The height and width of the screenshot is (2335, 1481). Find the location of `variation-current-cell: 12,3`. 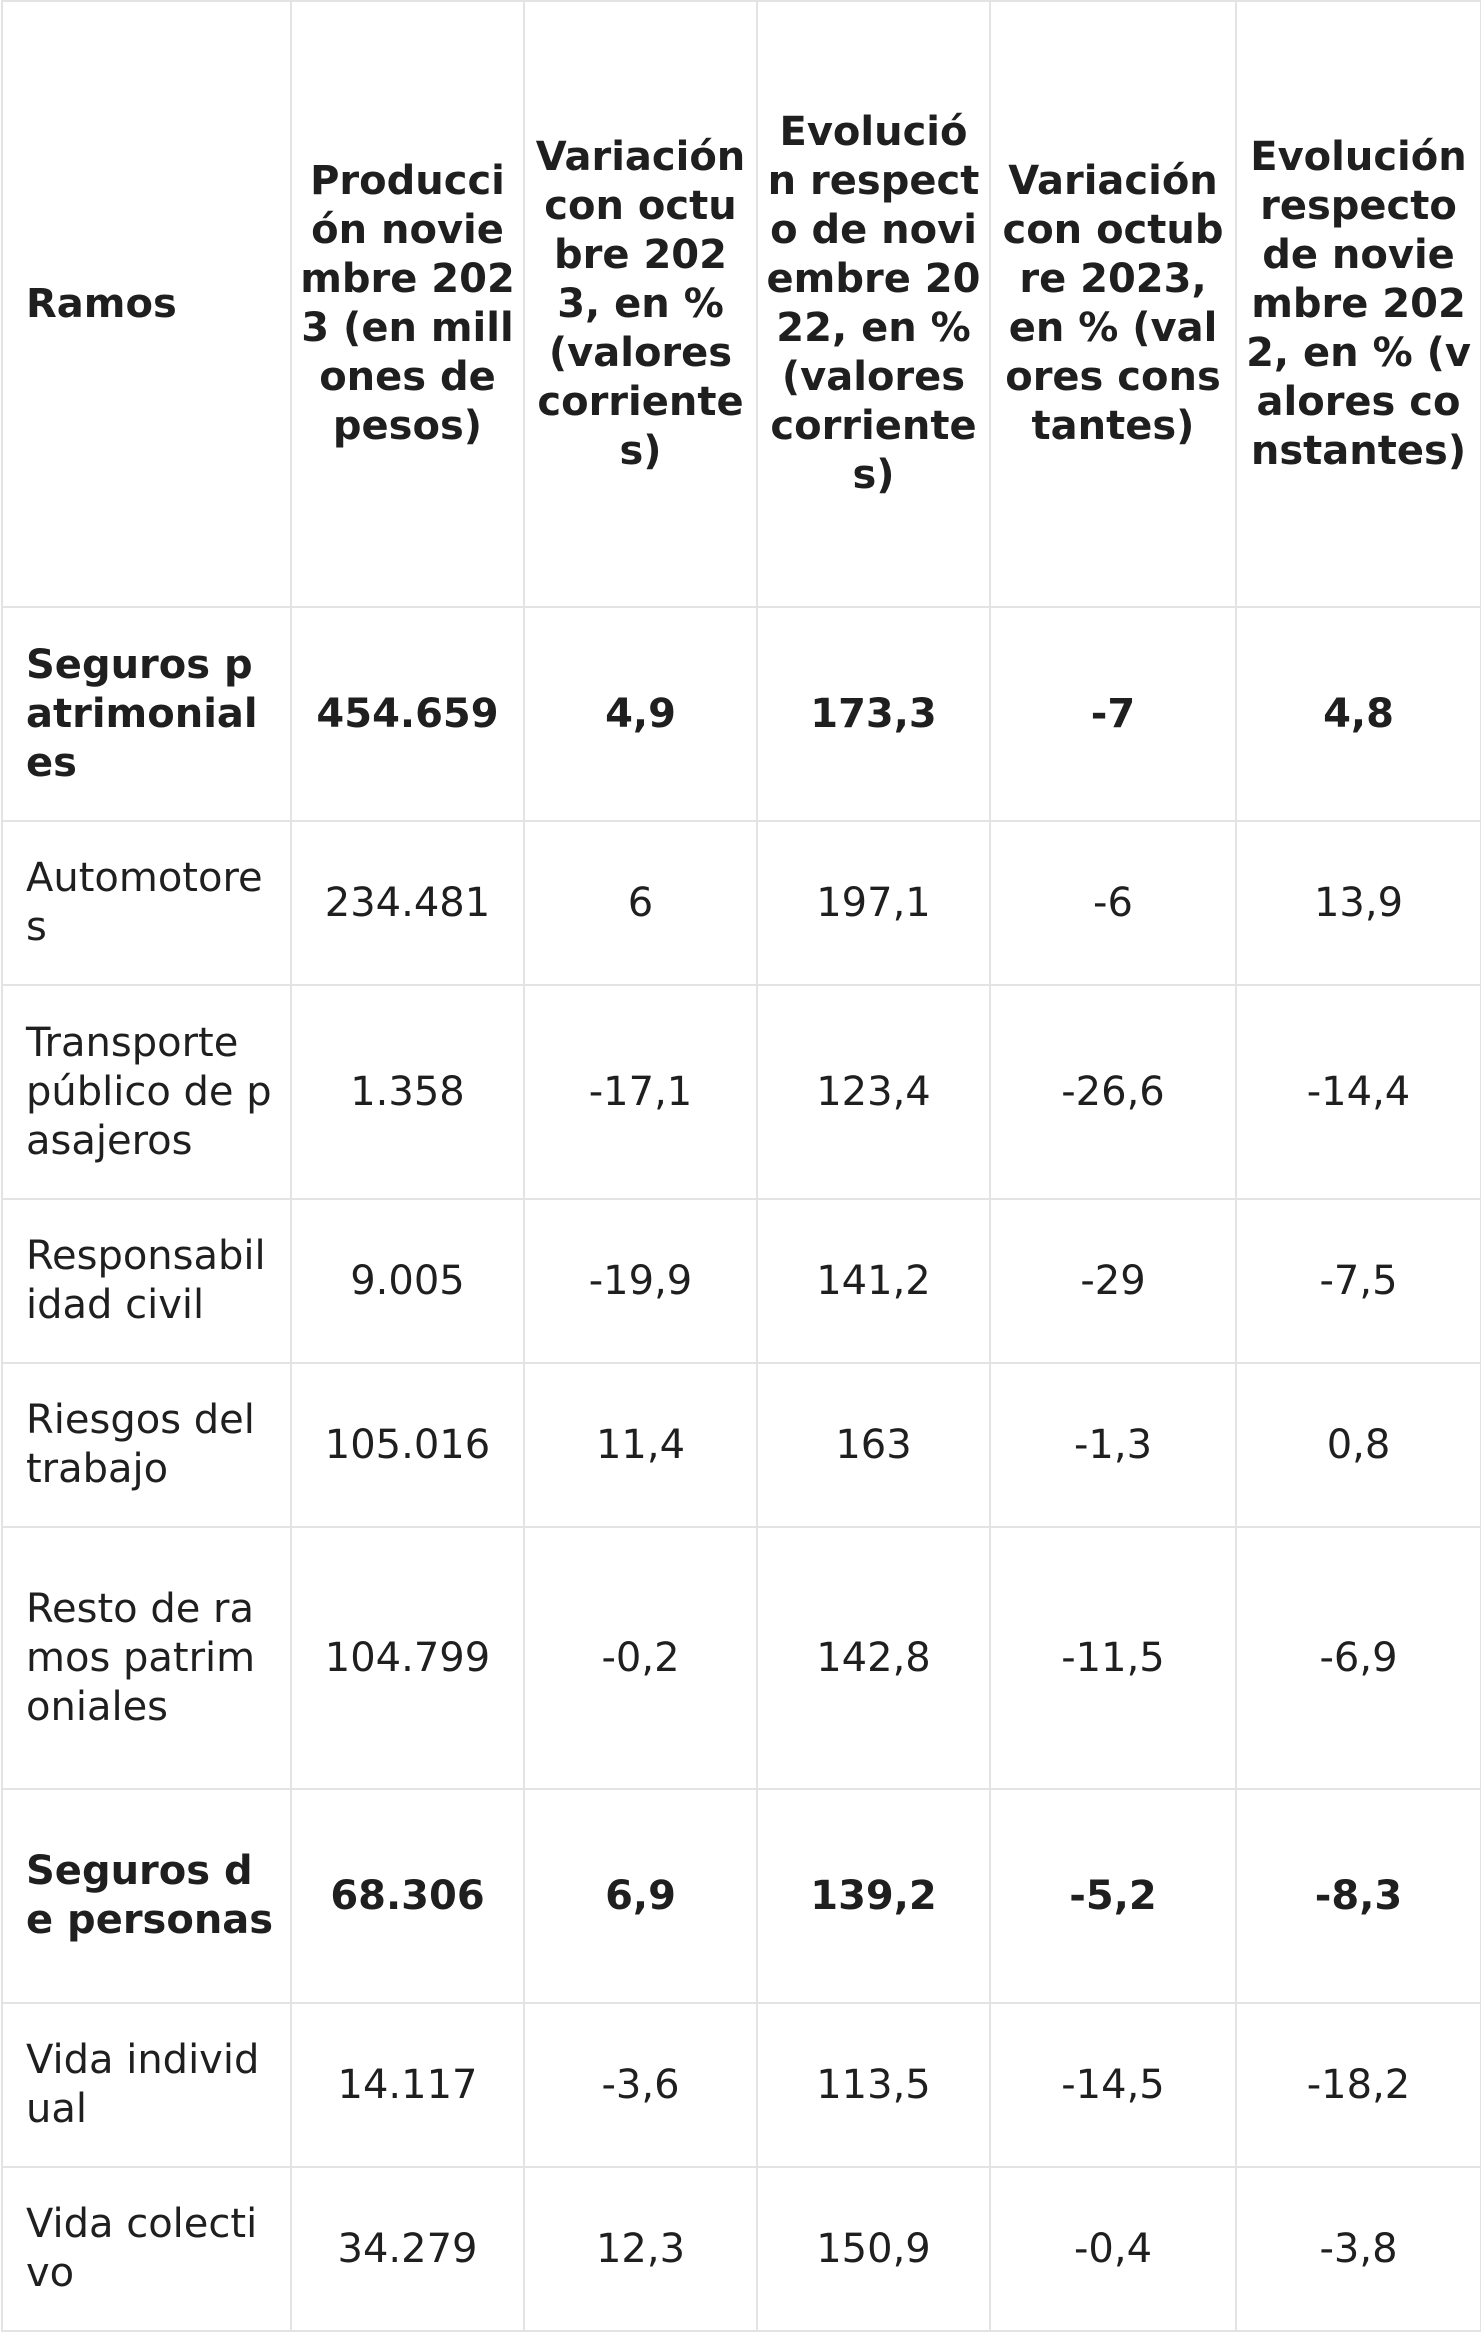

variation-current-cell: 12,3 is located at coordinates (640, 2249).